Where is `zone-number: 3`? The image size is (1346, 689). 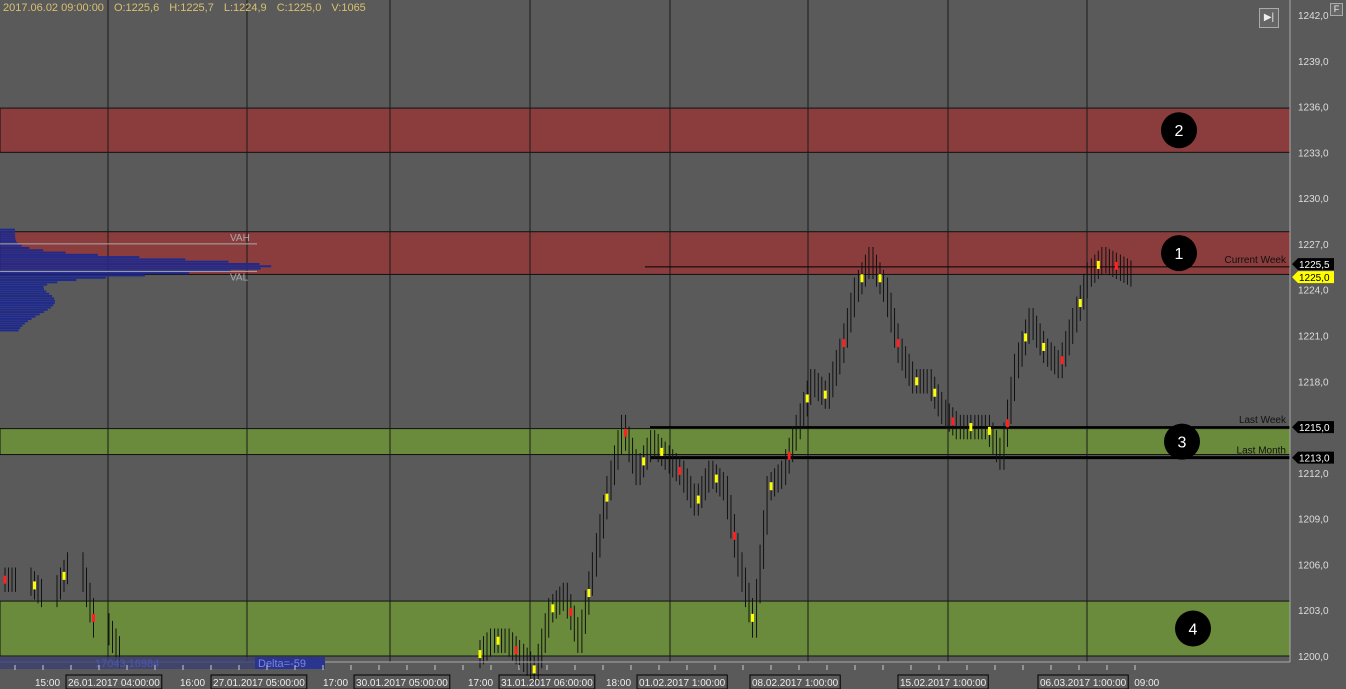
zone-number: 3 is located at coordinates (1182, 443).